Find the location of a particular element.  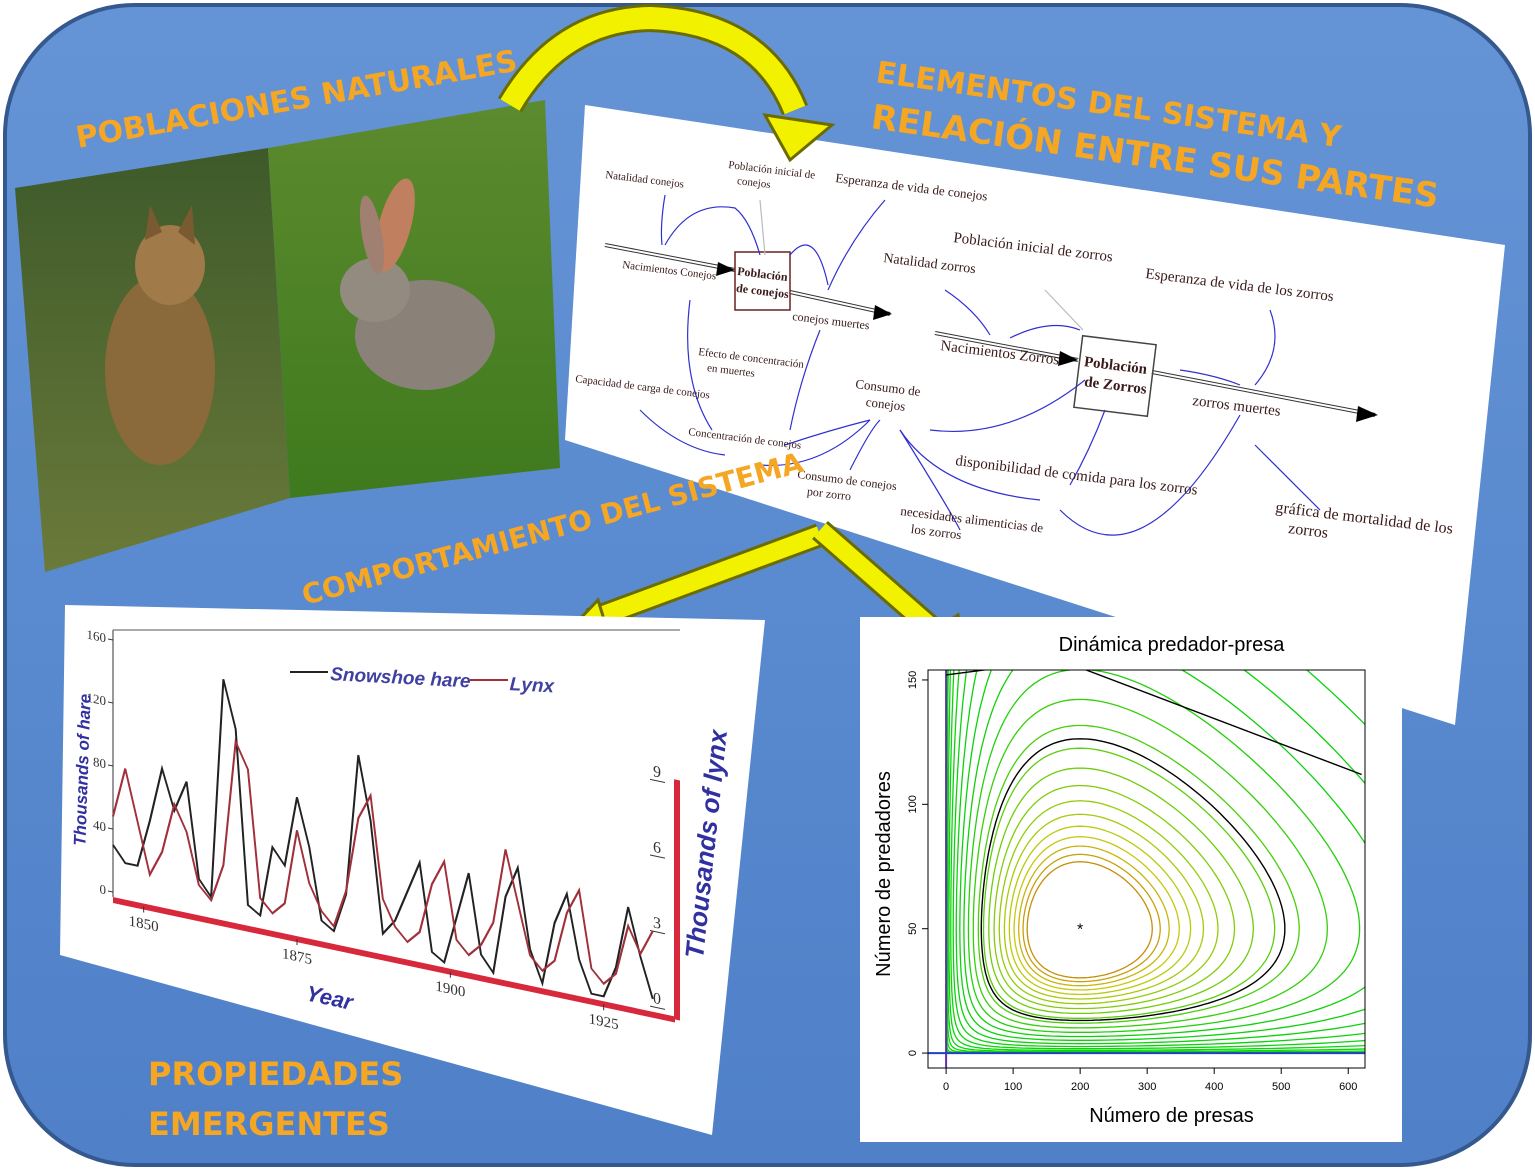

plot: 0 40 80 120 160 0 3 6 9 1850 1875 1900 1925 is located at coordinates (383, 830).